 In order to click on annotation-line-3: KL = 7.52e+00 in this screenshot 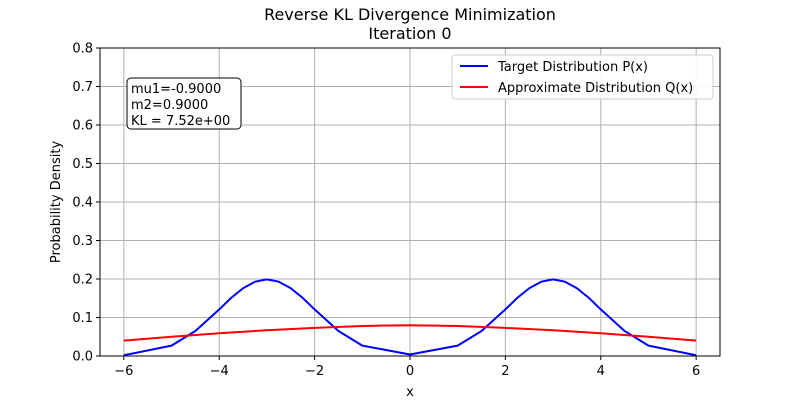, I will do `click(180, 121)`.